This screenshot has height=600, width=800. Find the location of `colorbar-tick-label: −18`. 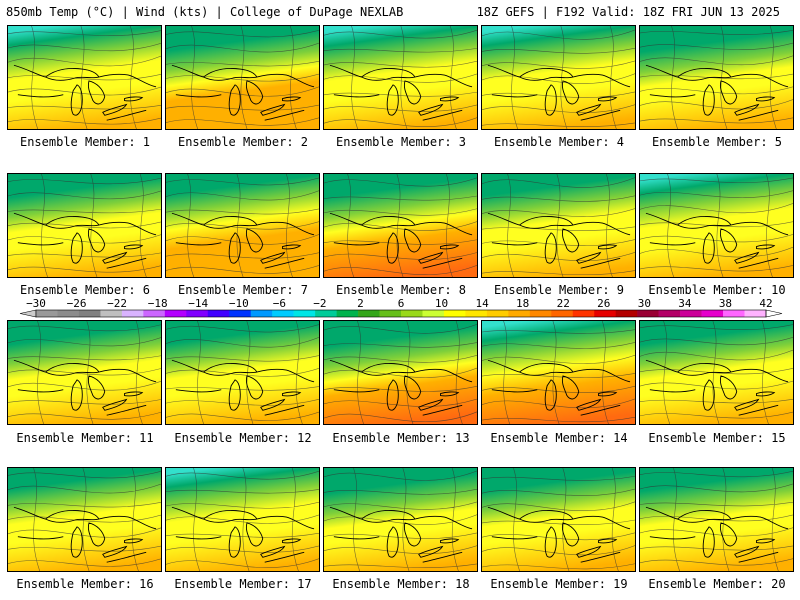

colorbar-tick-label: −18 is located at coordinates (158, 304).